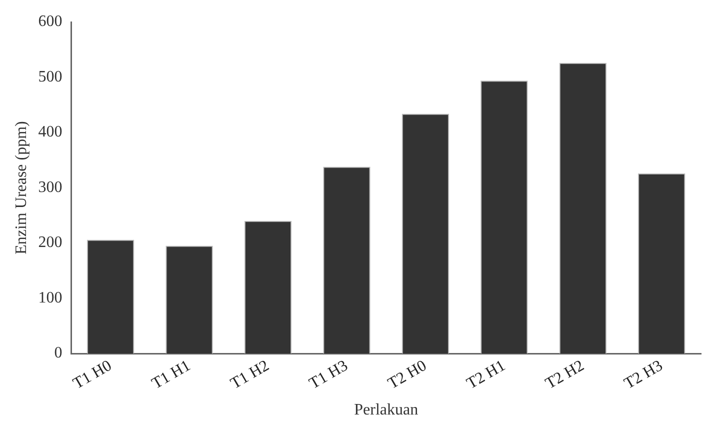 Image resolution: width=715 pixels, height=436 pixels. What do you see at coordinates (50, 243) in the screenshot?
I see `y-tick-label: 200` at bounding box center [50, 243].